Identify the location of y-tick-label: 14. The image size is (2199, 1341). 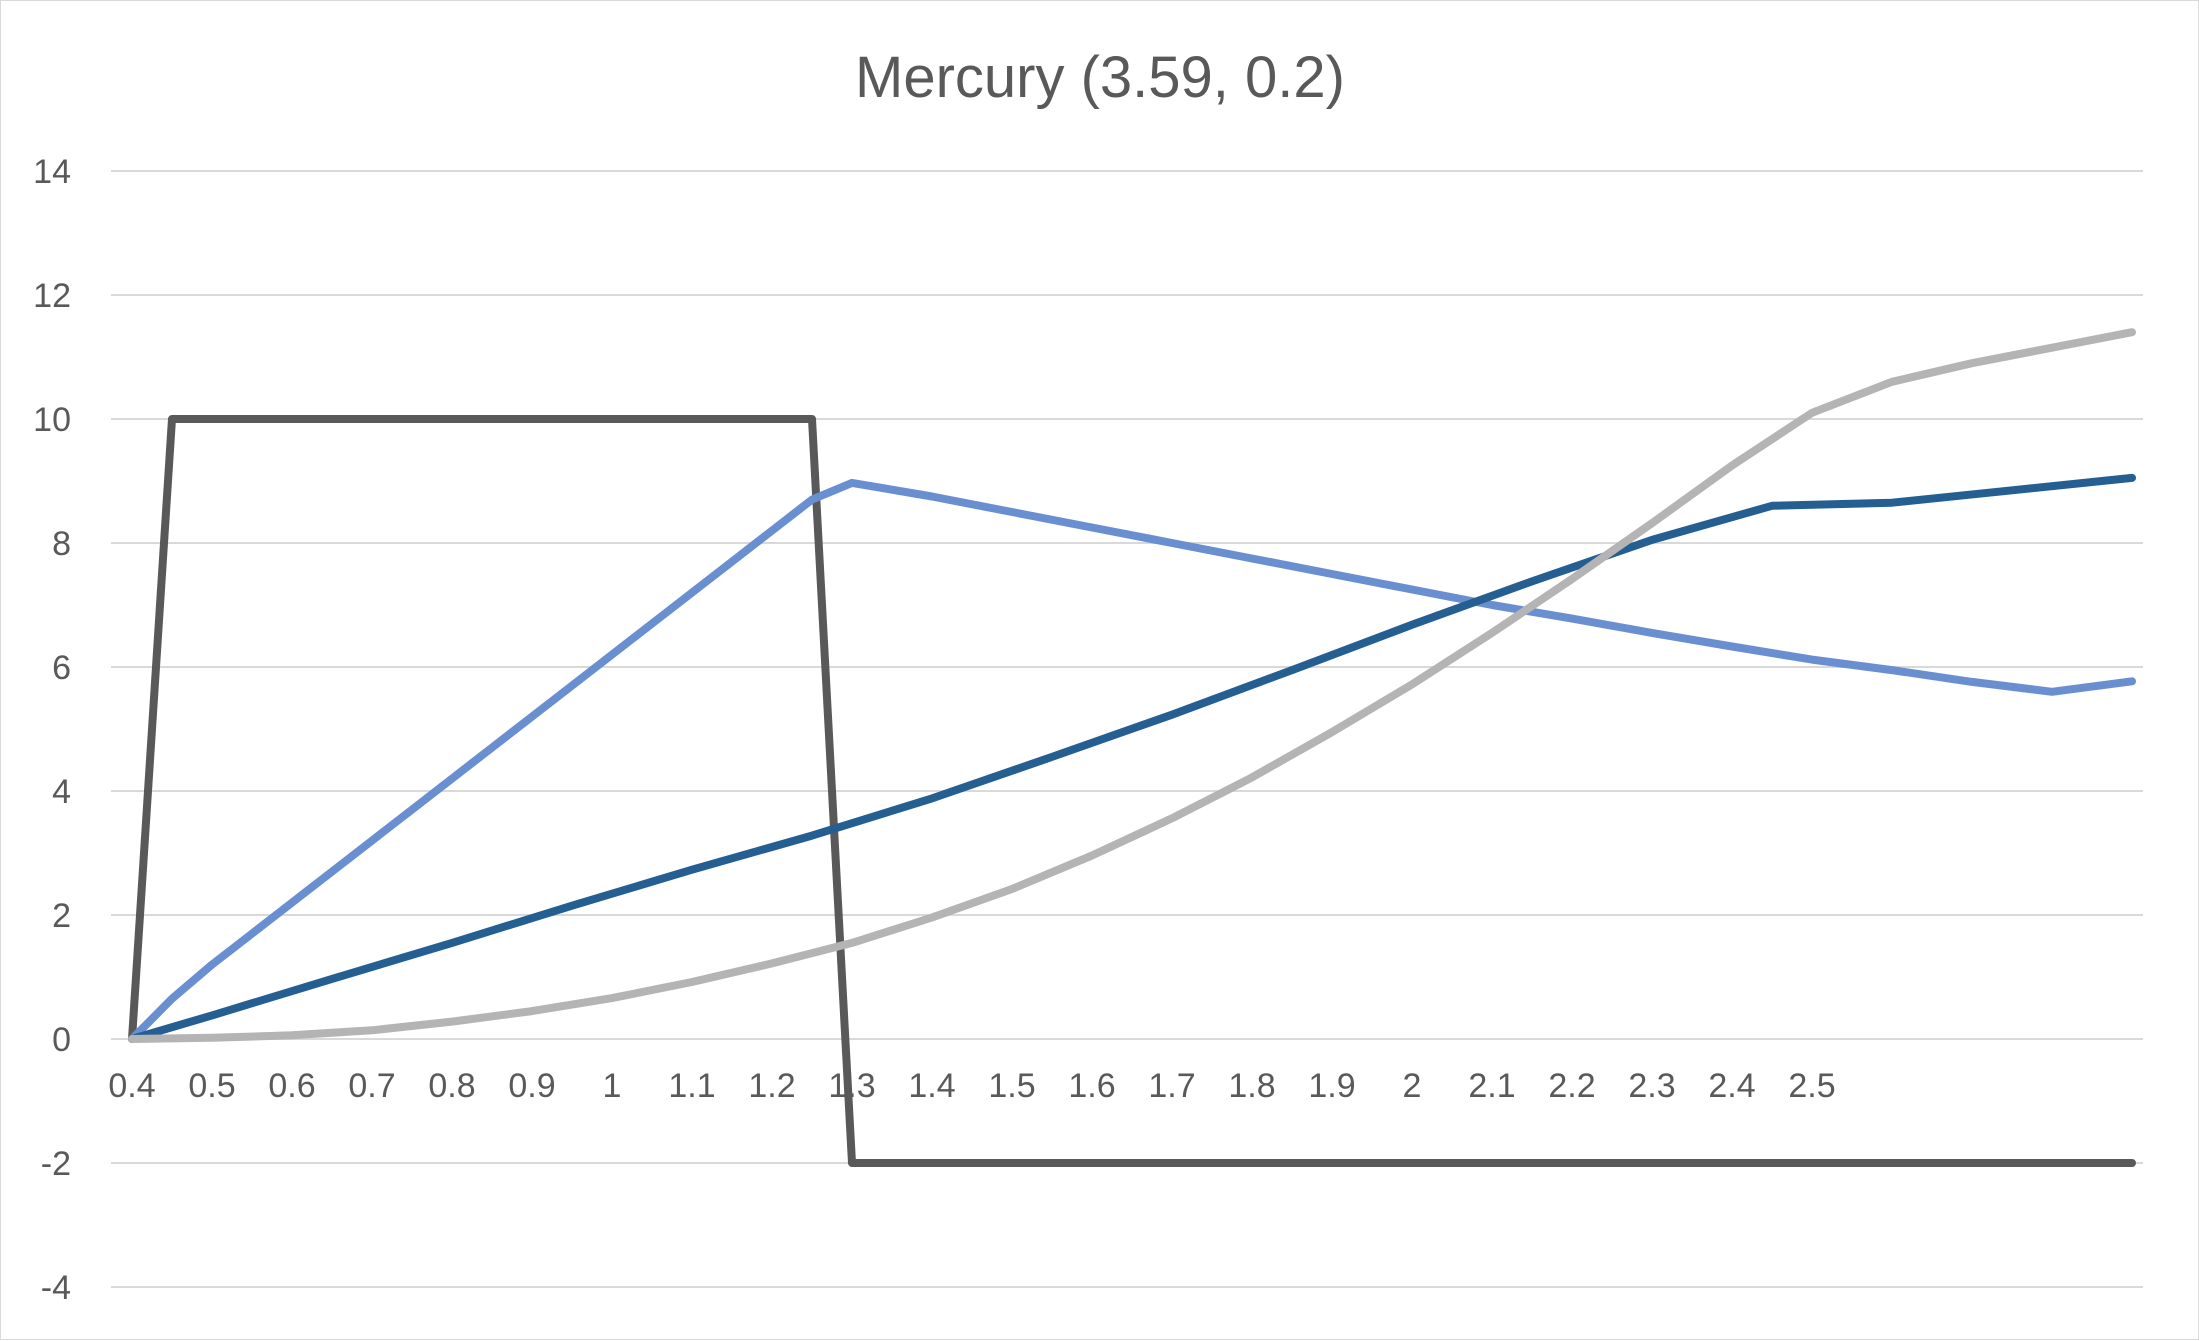
(52, 172).